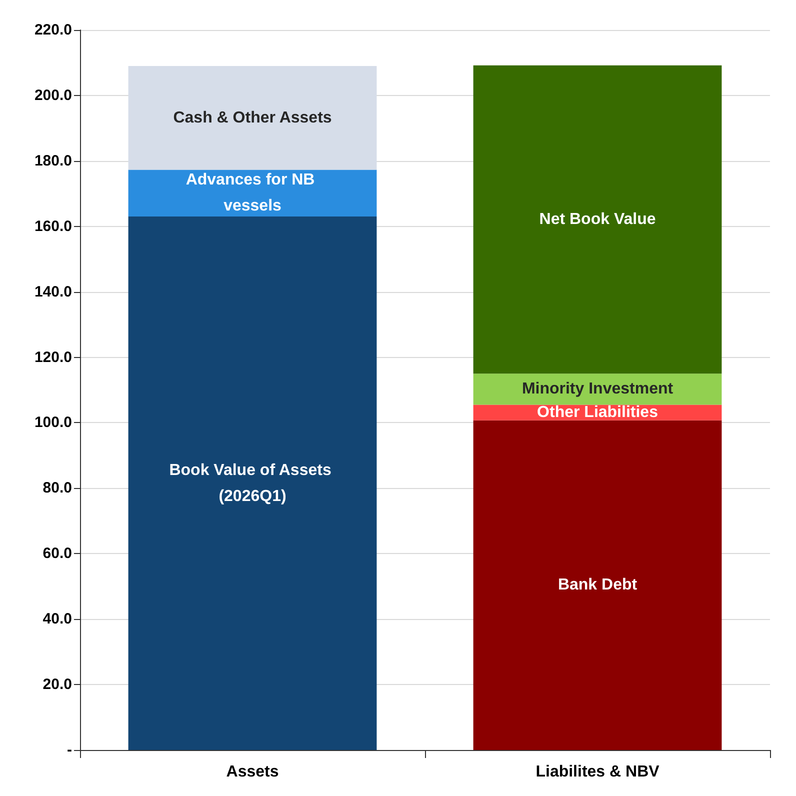 The width and height of the screenshot is (796, 796). What do you see at coordinates (69, 750) in the screenshot?
I see `y-tick-label: -` at bounding box center [69, 750].